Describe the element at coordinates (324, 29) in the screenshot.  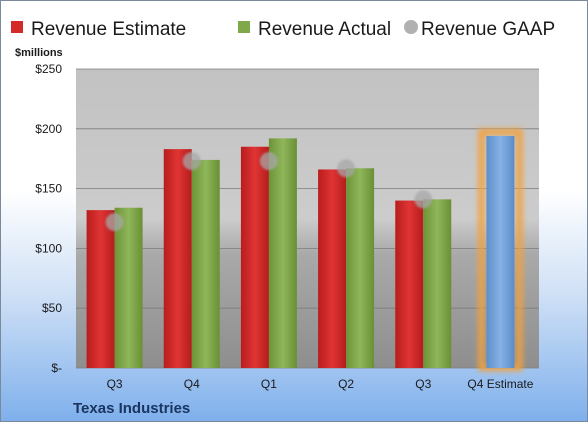
I see `legend-label-actual: Revenue Actual` at that location.